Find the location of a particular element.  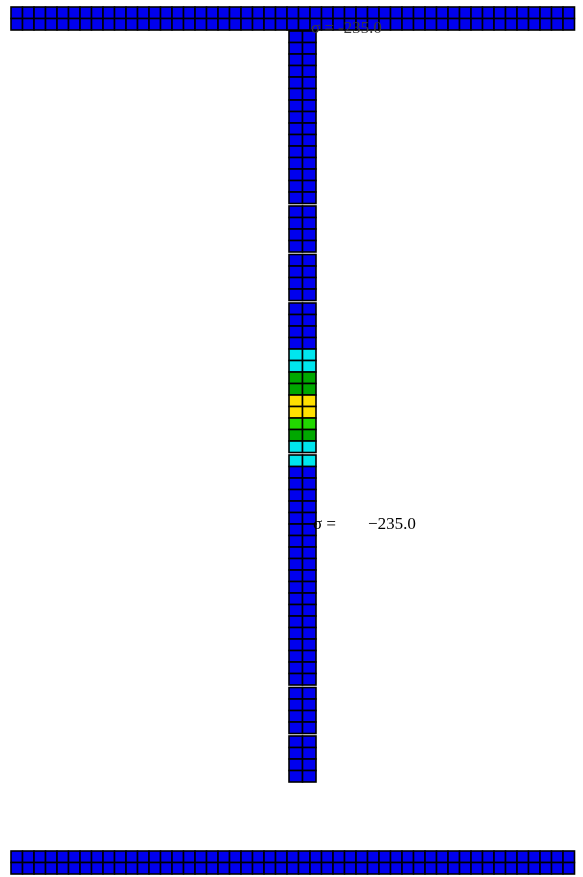

stress-label-middle: σ = −235.0 is located at coordinates (364, 523).